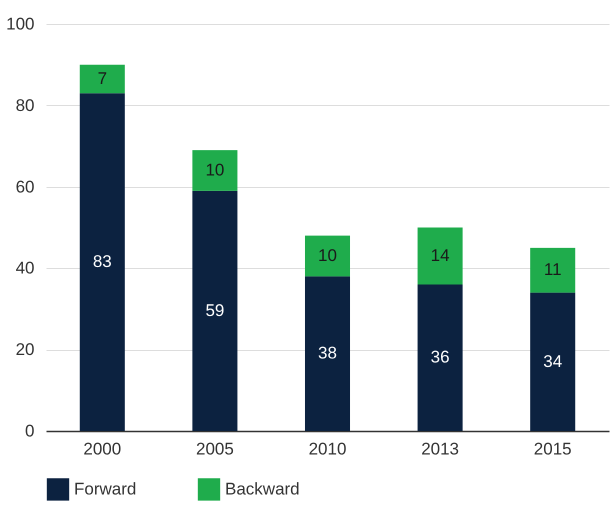 The image size is (614, 511). I want to click on y-tick-label: 0, so click(29, 431).